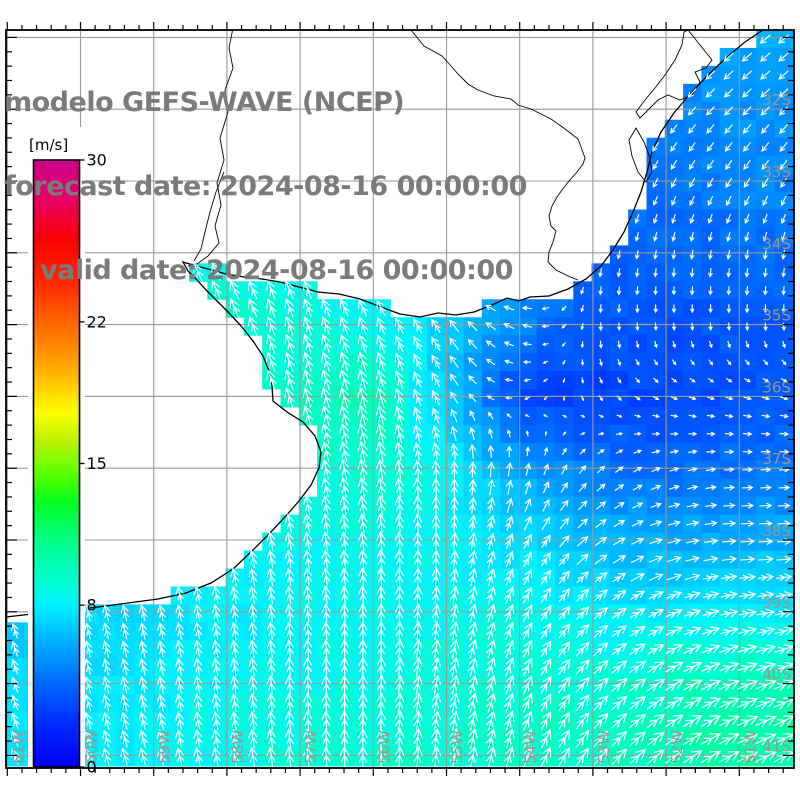 This screenshot has height=800, width=800. What do you see at coordinates (384, 747) in the screenshot?
I see `longitude-label: 56W` at bounding box center [384, 747].